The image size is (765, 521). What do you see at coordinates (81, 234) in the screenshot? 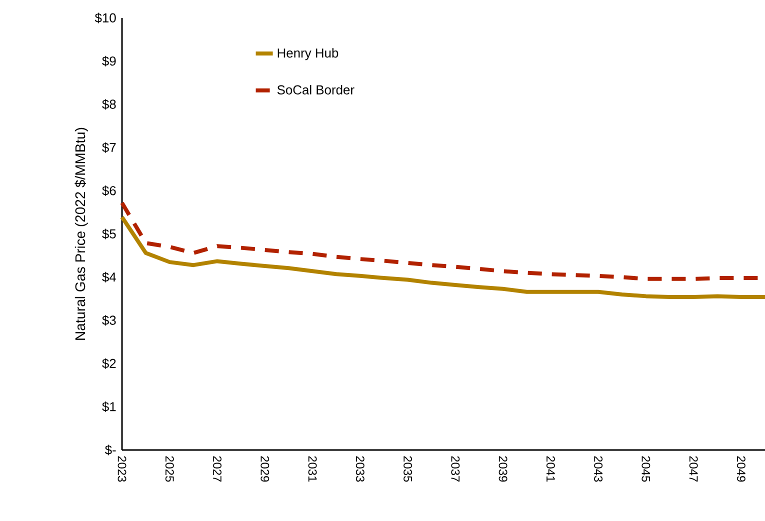
I see `y-axis-title: Natural Gas Price (2022 $/MMBtu)` at bounding box center [81, 234].